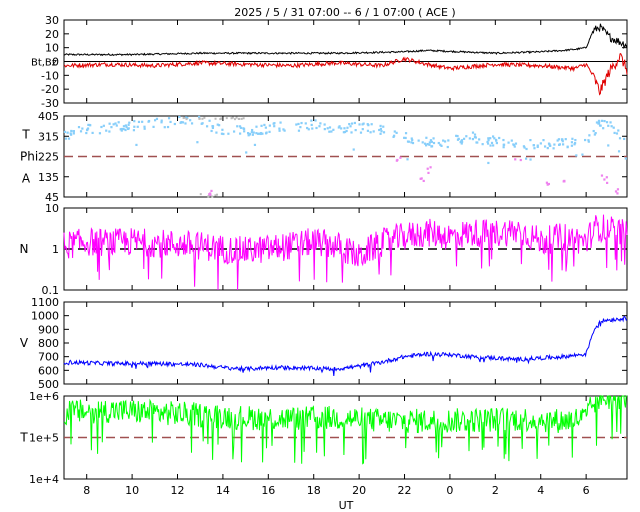 This screenshot has height=512, width=640. Describe the element at coordinates (586, 490) in the screenshot. I see `x-tick-label: 6` at that location.